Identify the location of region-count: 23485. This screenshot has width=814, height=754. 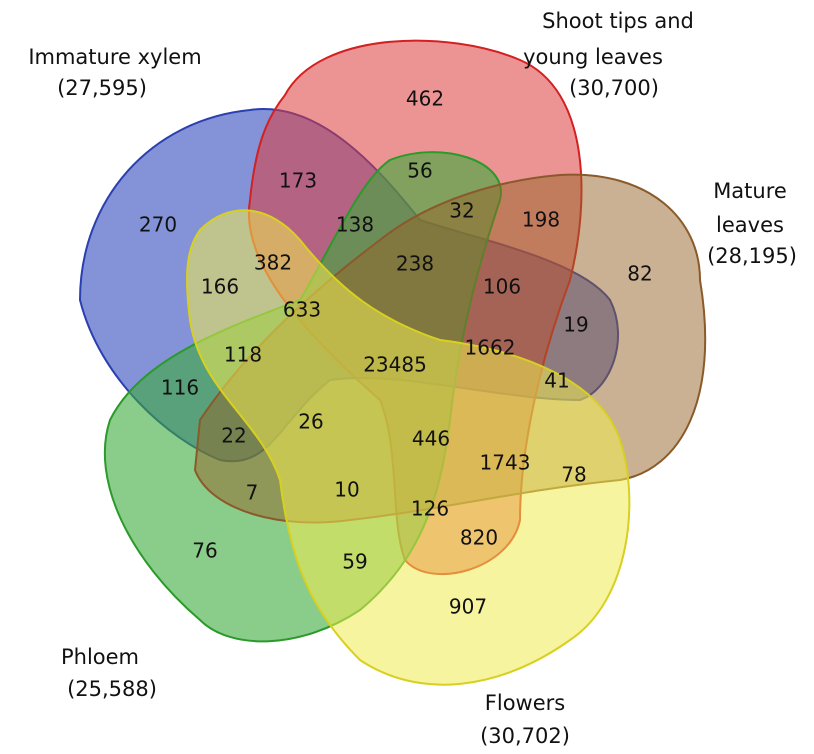
(395, 365).